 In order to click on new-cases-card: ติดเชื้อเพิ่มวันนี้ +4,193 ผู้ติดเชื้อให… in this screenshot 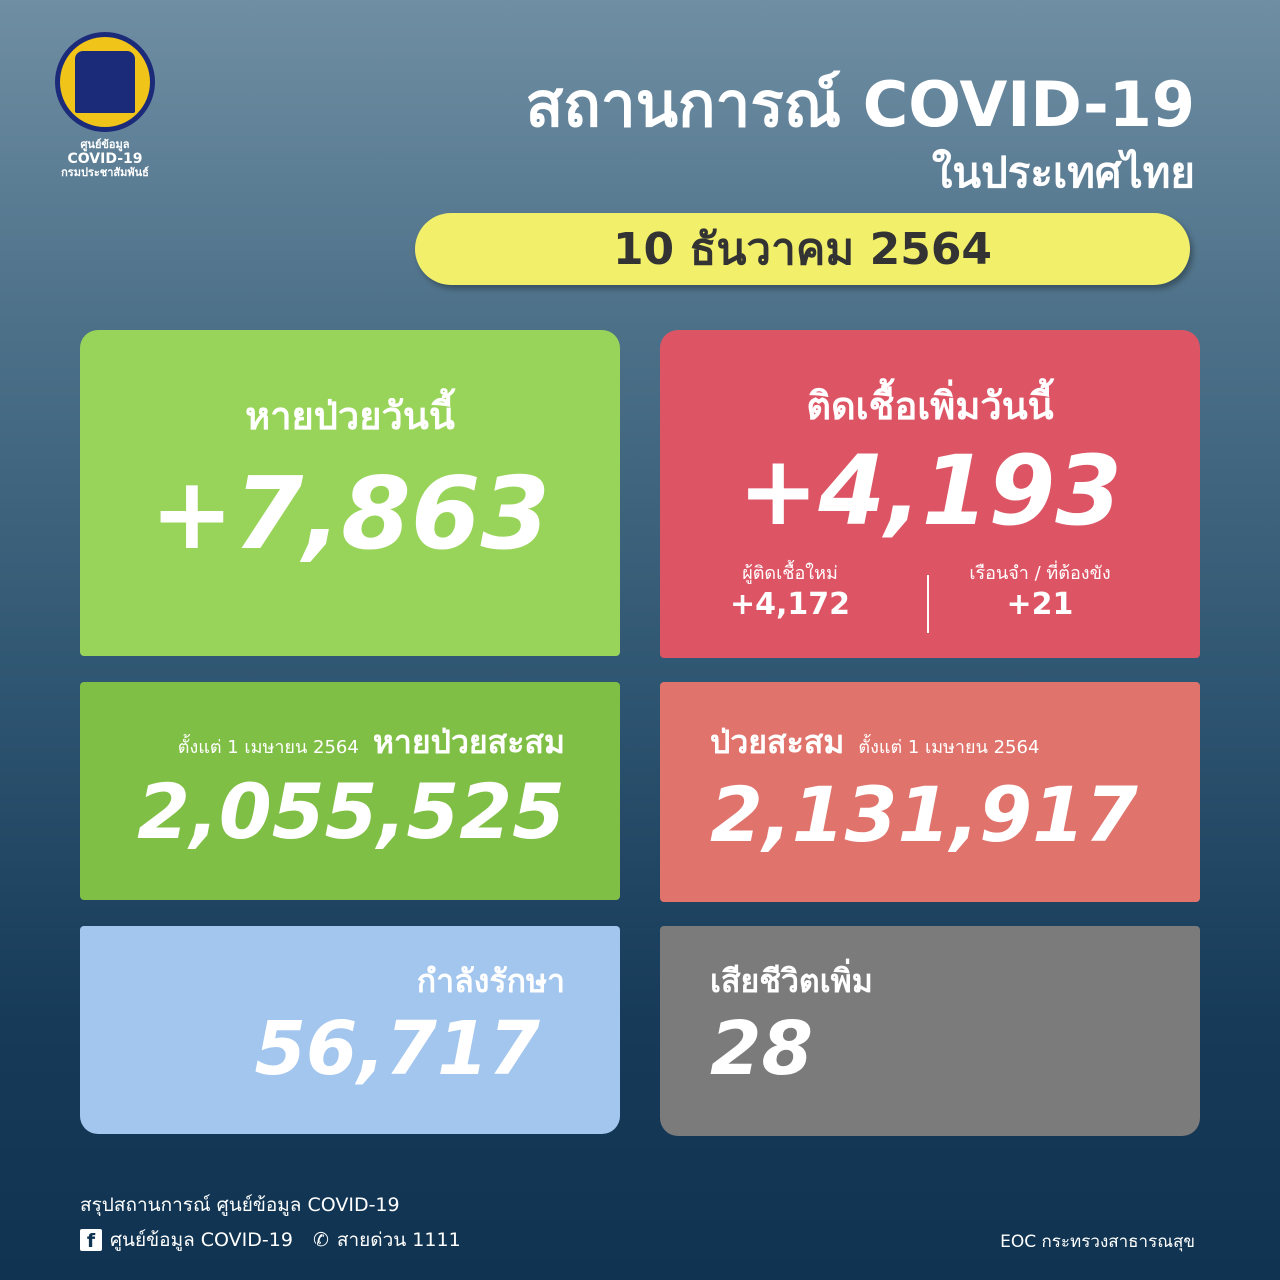, I will do `click(930, 494)`.